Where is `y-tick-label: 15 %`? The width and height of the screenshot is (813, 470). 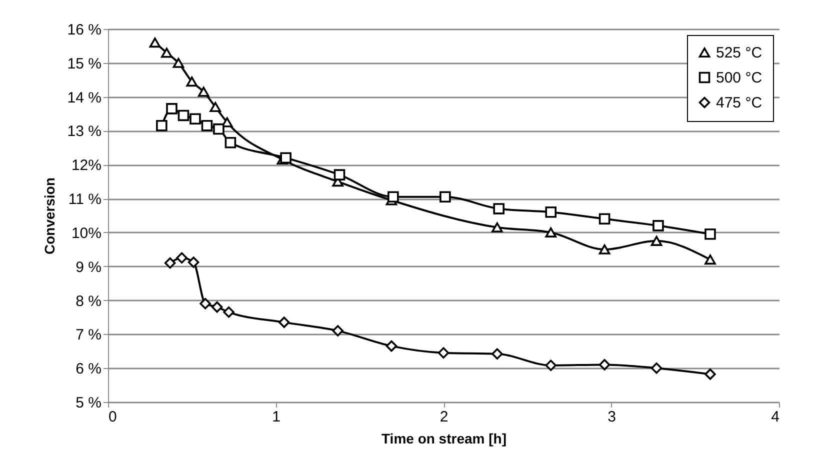
y-tick-label: 15 % is located at coordinates (84, 63).